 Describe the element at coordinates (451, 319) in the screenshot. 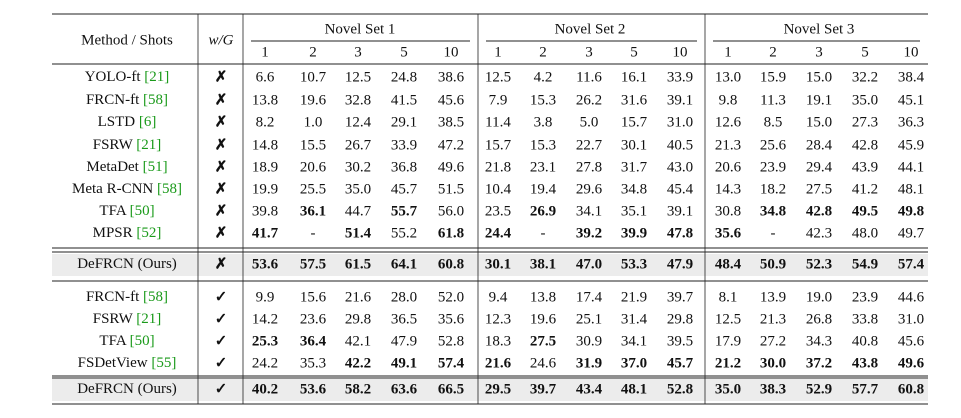

I see `value-cell: 35.6` at that location.